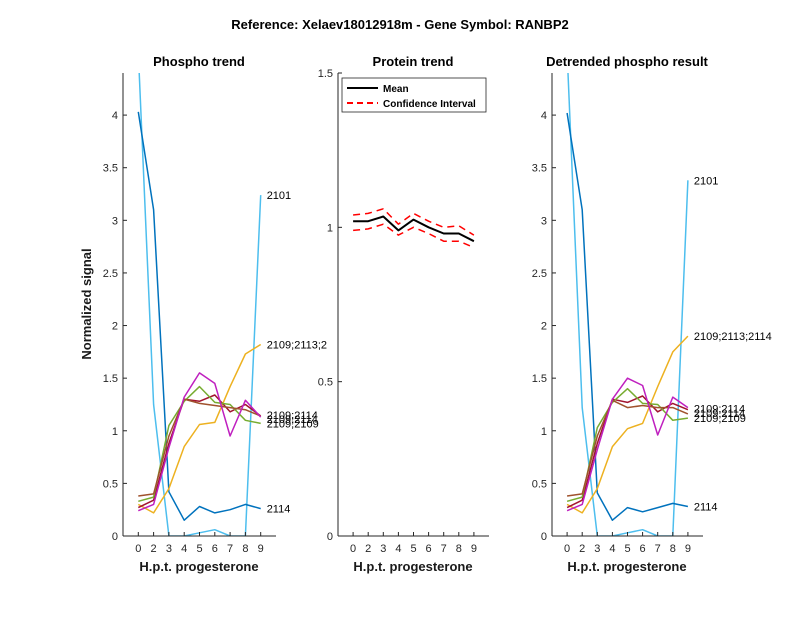 The width and height of the screenshot is (800, 618). What do you see at coordinates (199, 61) in the screenshot?
I see `phospho-trend-title: Phospho trend` at bounding box center [199, 61].